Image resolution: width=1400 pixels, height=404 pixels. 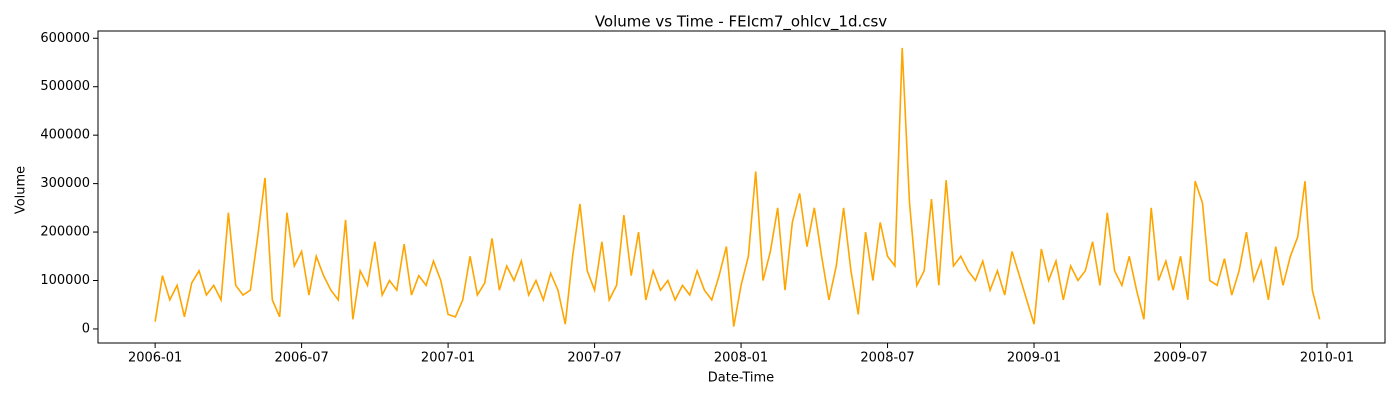 I want to click on x-tick-label: 2010-01, so click(x=1327, y=358).